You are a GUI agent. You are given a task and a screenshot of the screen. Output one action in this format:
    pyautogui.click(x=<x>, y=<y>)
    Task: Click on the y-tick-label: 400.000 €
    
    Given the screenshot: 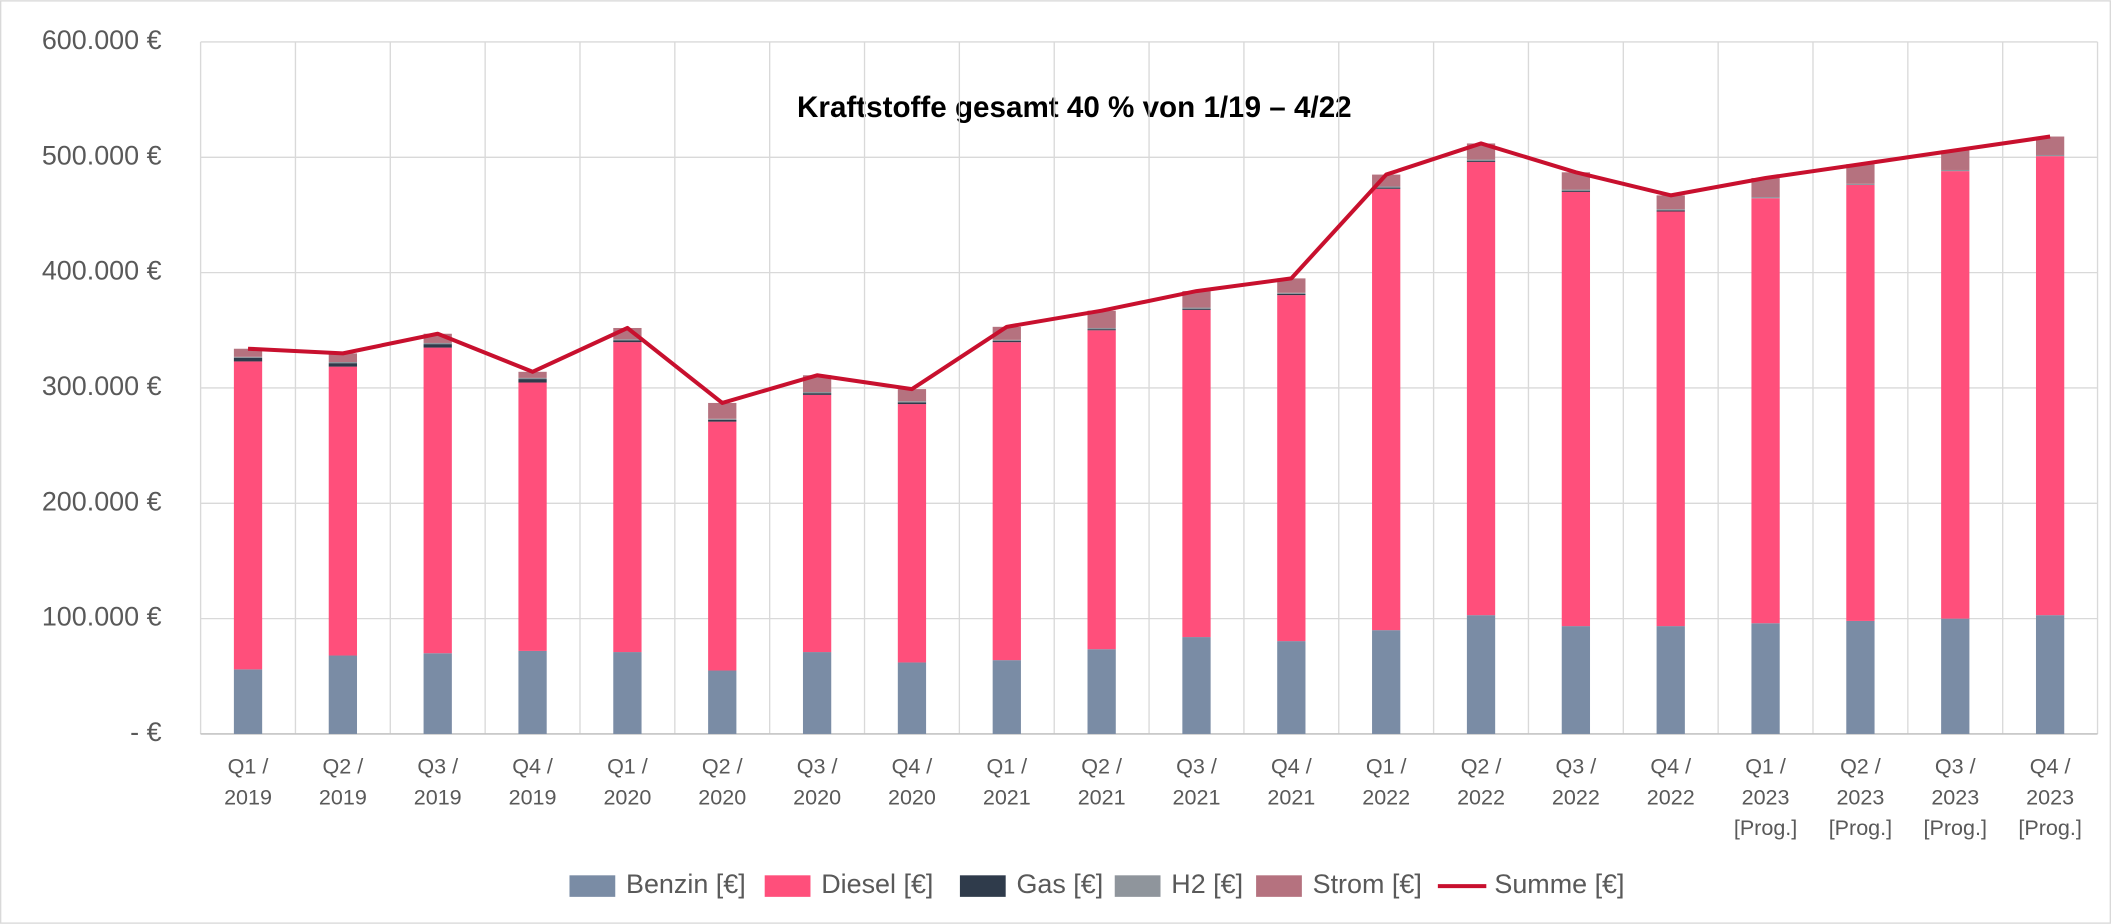 What is the action you would take?
    pyautogui.click(x=102, y=271)
    